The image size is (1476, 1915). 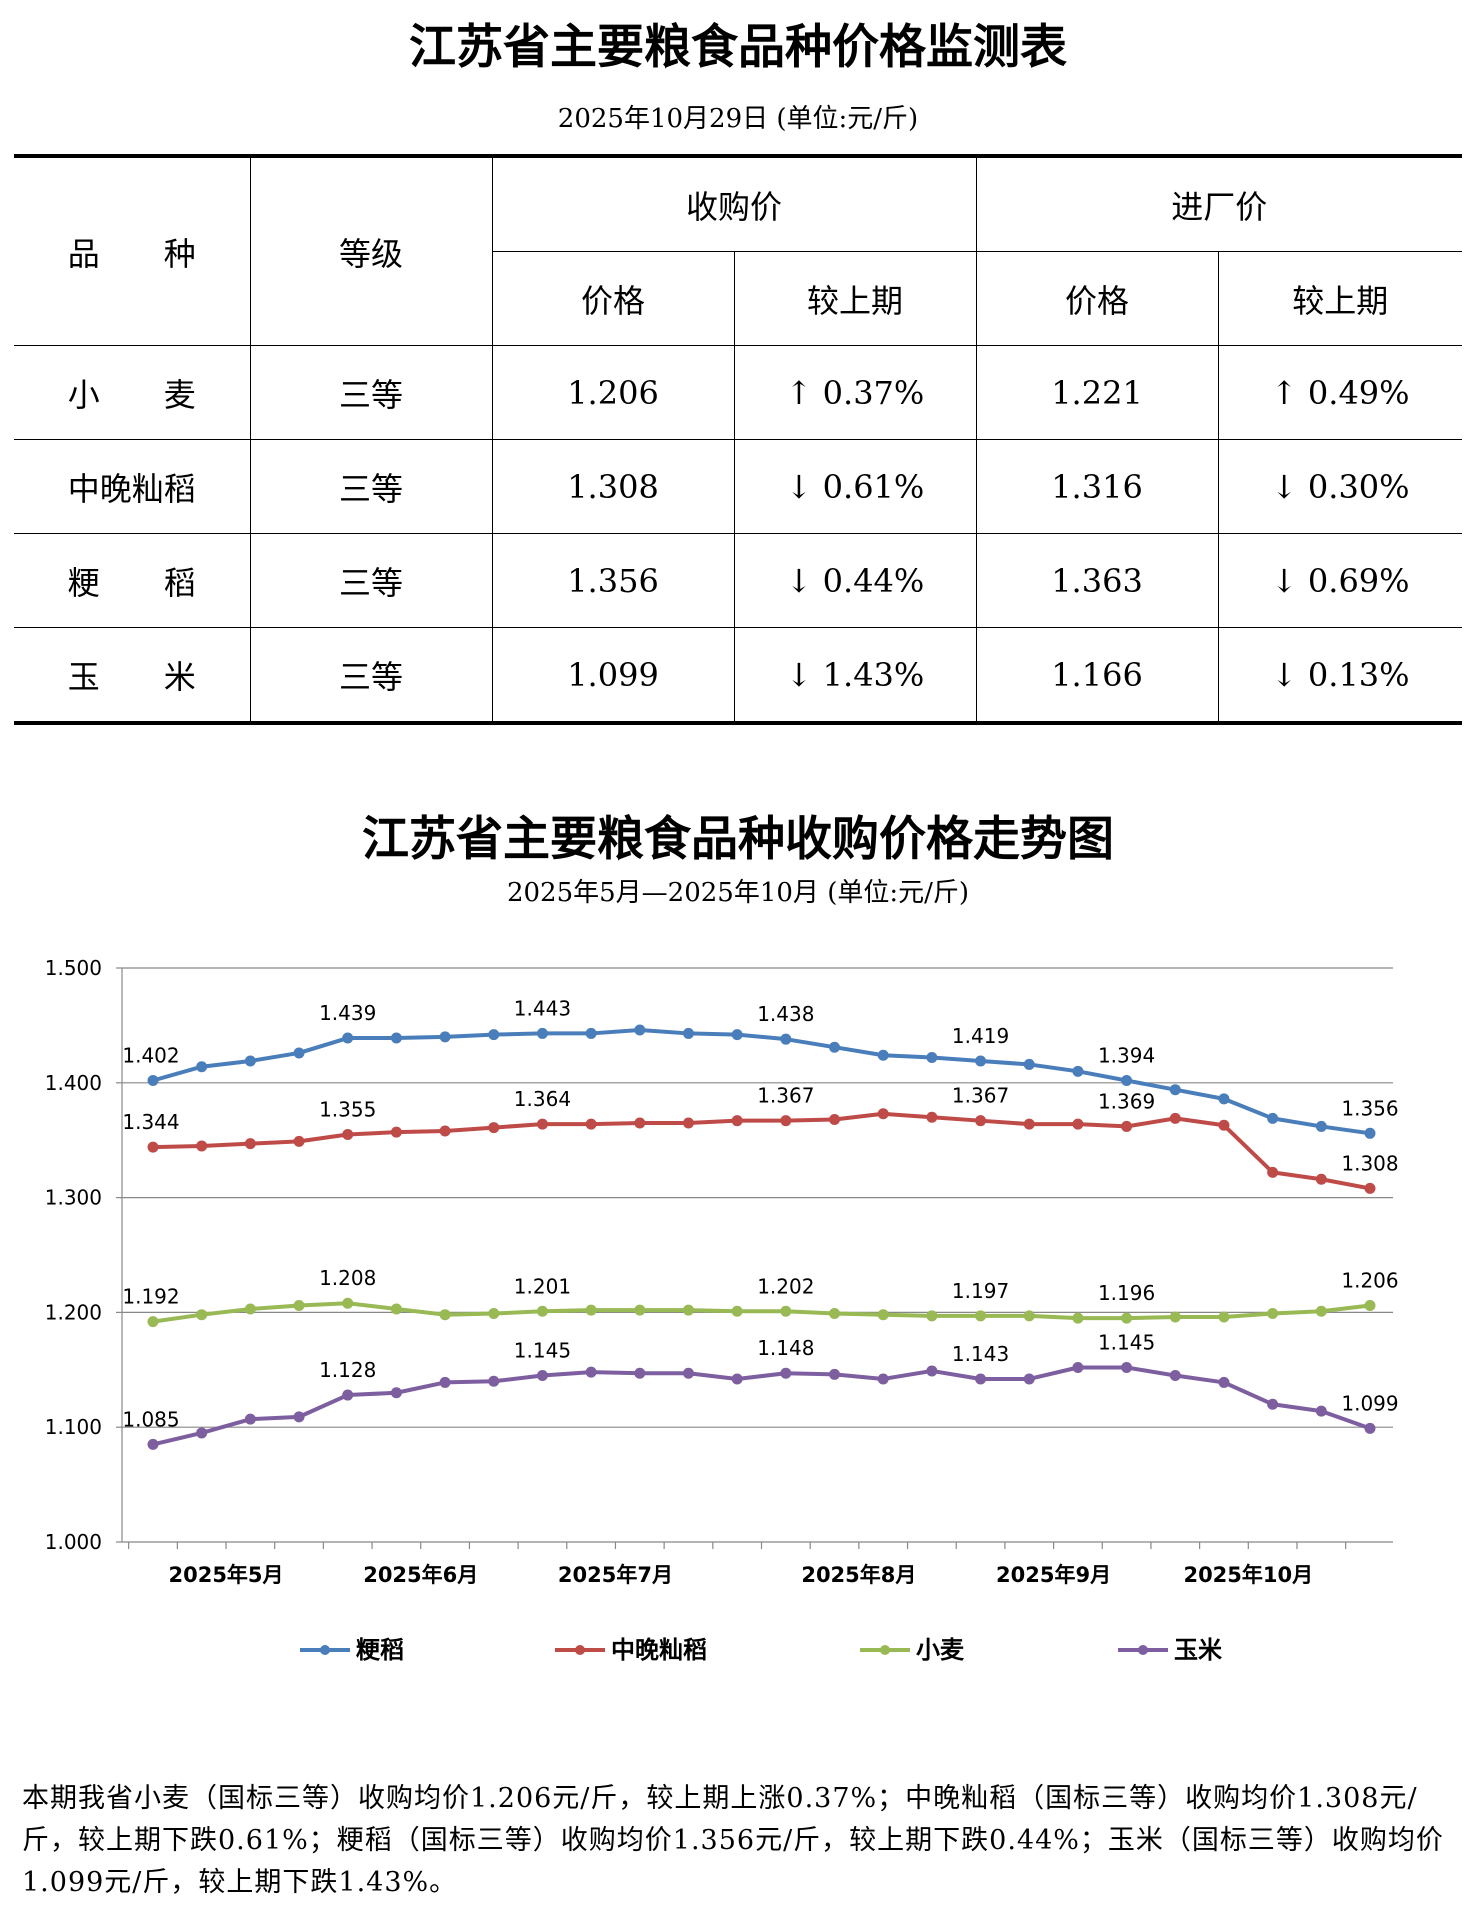 What do you see at coordinates (347, 1370) in the screenshot?
I see `data-label: 1.128` at bounding box center [347, 1370].